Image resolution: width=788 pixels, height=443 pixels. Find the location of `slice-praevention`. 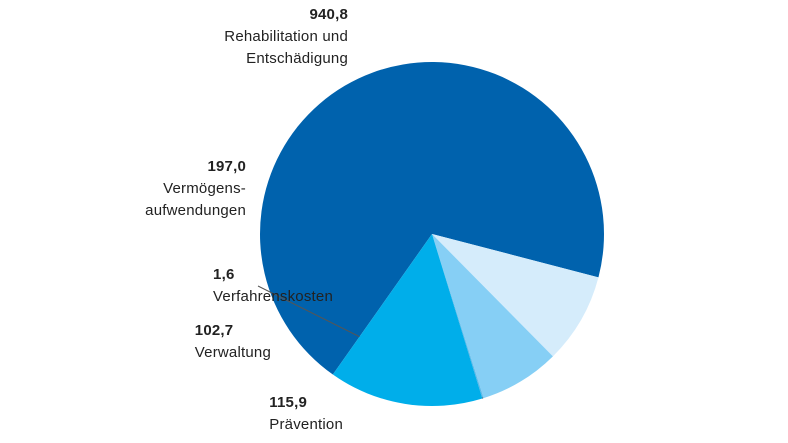

slice-praevention is located at coordinates (515, 295).